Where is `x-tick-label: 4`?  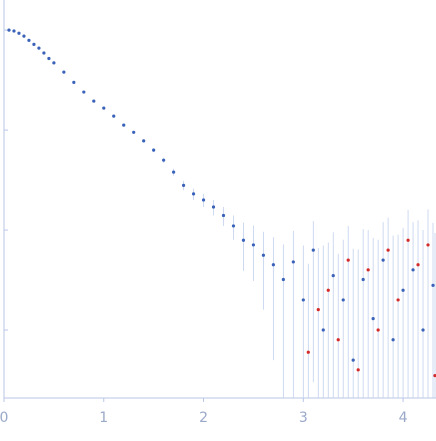 x-tick-label: 4 is located at coordinates (403, 418).